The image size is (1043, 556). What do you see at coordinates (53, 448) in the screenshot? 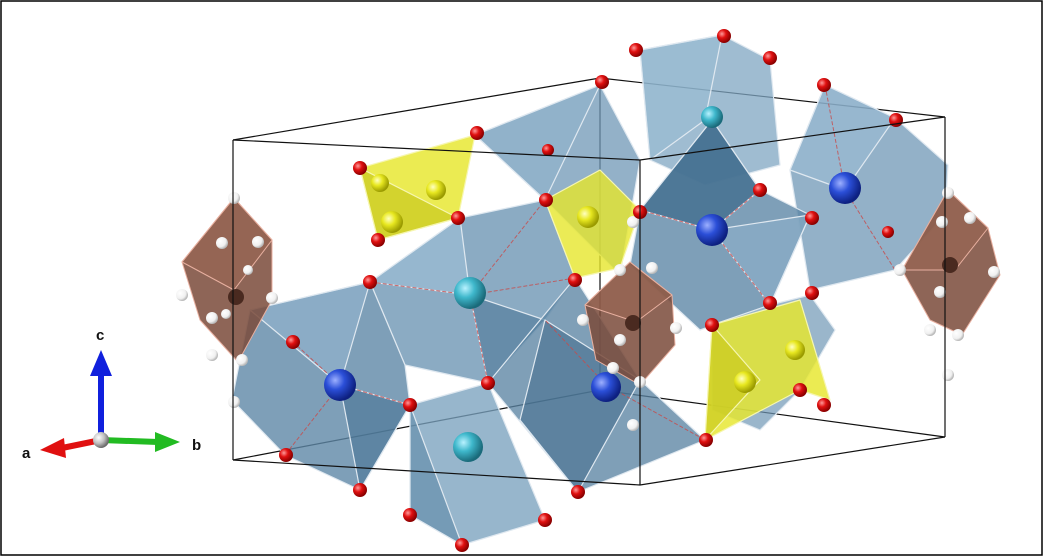
I see `a-axis-arrowhead` at bounding box center [53, 448].